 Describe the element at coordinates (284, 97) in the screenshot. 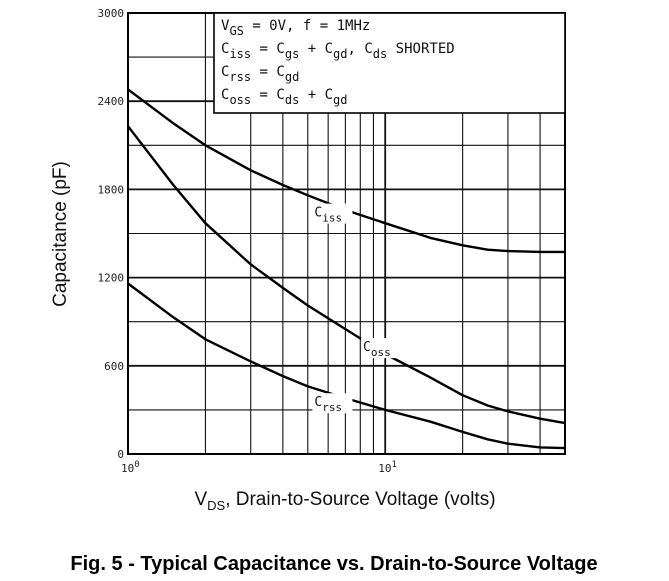

I see `legend-line: Coss = Cds + Cgd` at that location.